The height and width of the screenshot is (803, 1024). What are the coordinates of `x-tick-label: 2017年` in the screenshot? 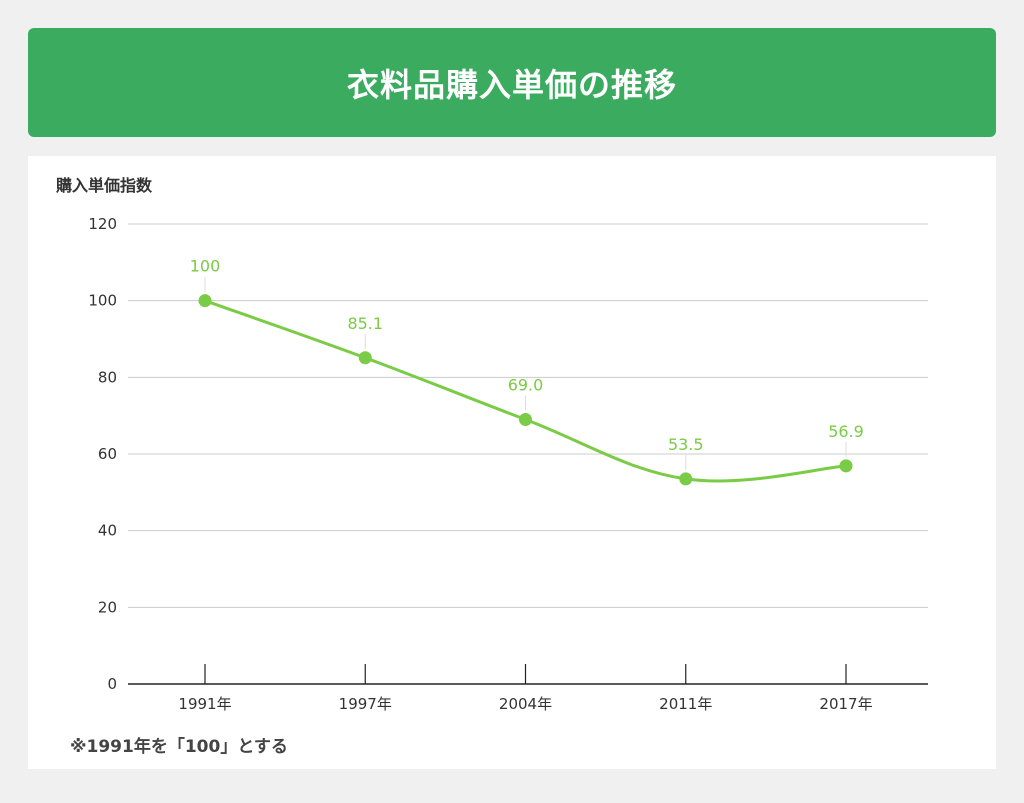 It's located at (845, 704).